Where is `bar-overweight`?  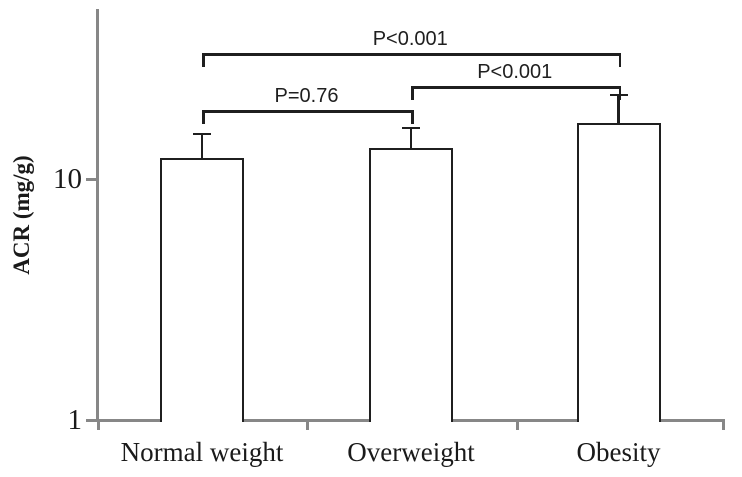
bar-overweight is located at coordinates (411, 284).